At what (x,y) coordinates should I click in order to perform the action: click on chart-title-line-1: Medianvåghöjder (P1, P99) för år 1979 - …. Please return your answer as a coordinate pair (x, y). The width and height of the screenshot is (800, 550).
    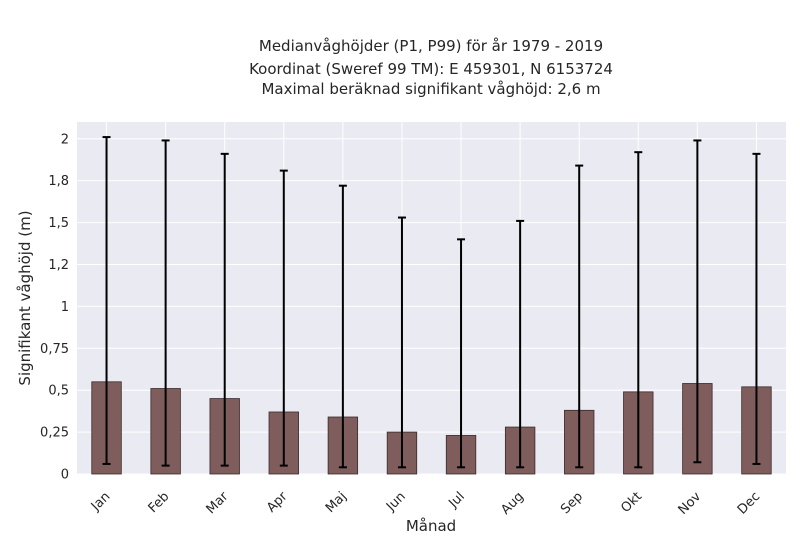
    Looking at the image, I should click on (431, 46).